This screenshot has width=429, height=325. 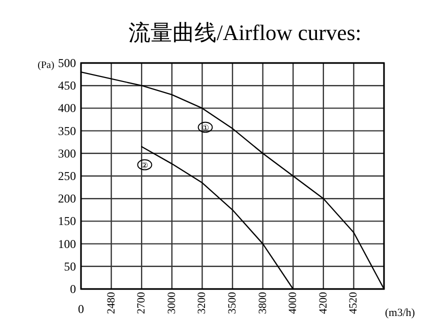 I want to click on x-tick-label: 3000, so click(x=172, y=303).